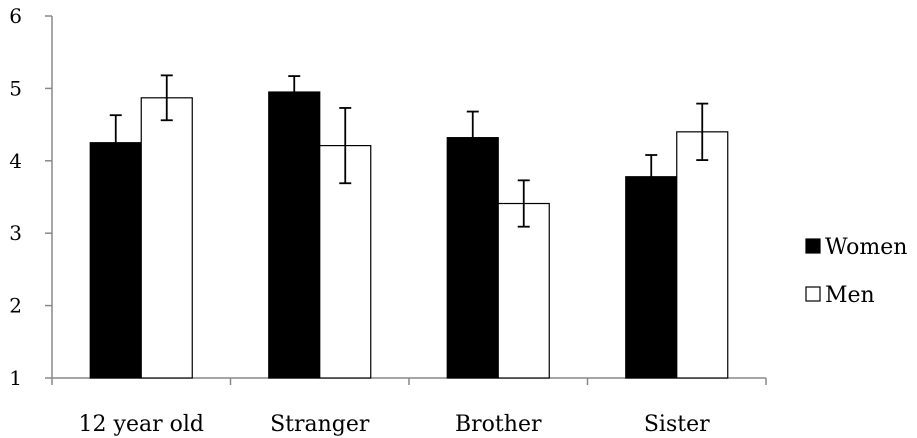  What do you see at coordinates (15, 378) in the screenshot?
I see `y-tick-label: 1` at bounding box center [15, 378].